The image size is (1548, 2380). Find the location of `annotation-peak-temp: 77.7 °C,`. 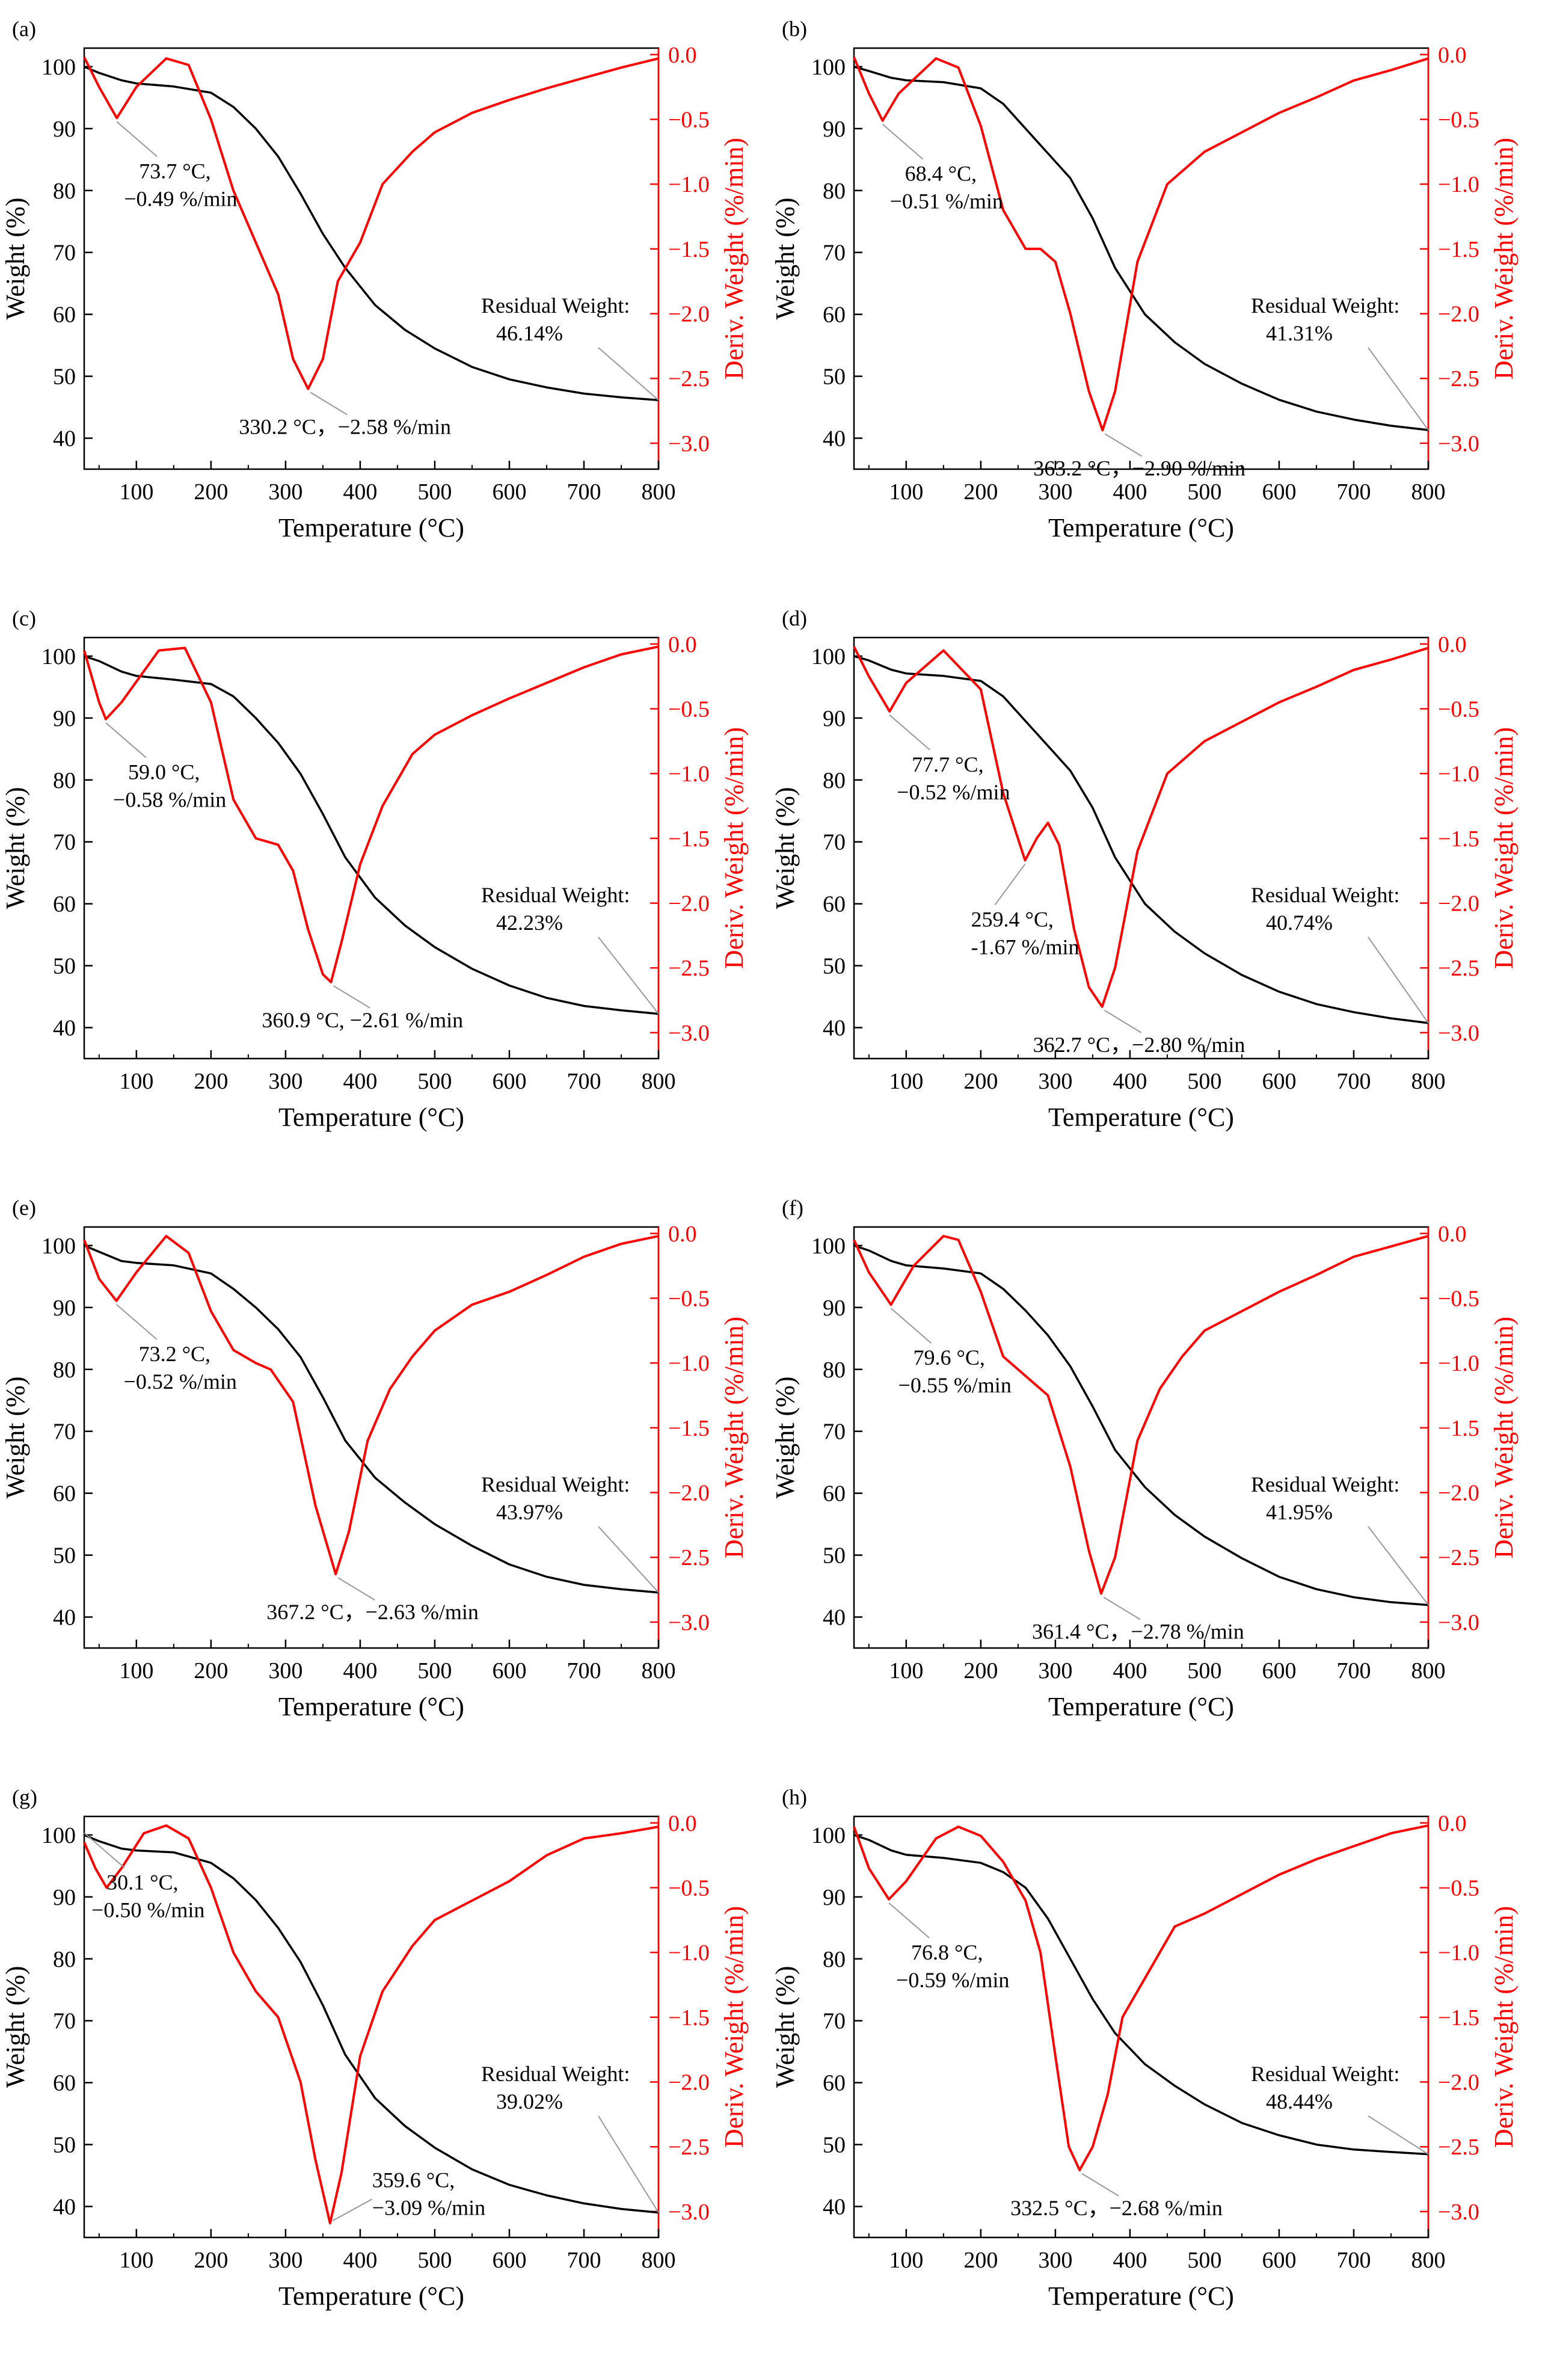

annotation-peak-temp: 77.7 °C, is located at coordinates (947, 764).